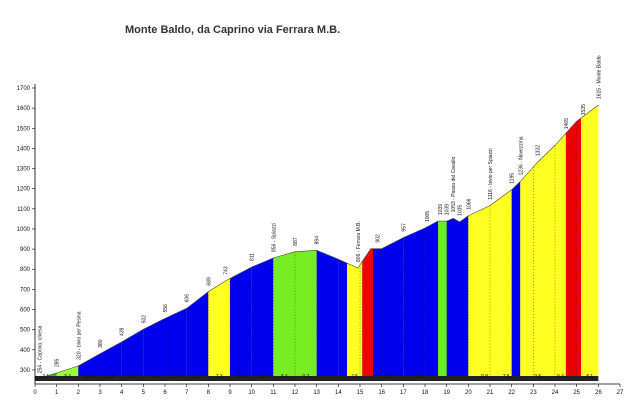 This screenshot has width=630, height=413. Describe the element at coordinates (101, 343) in the screenshot. I see `point-label: 380` at that location.